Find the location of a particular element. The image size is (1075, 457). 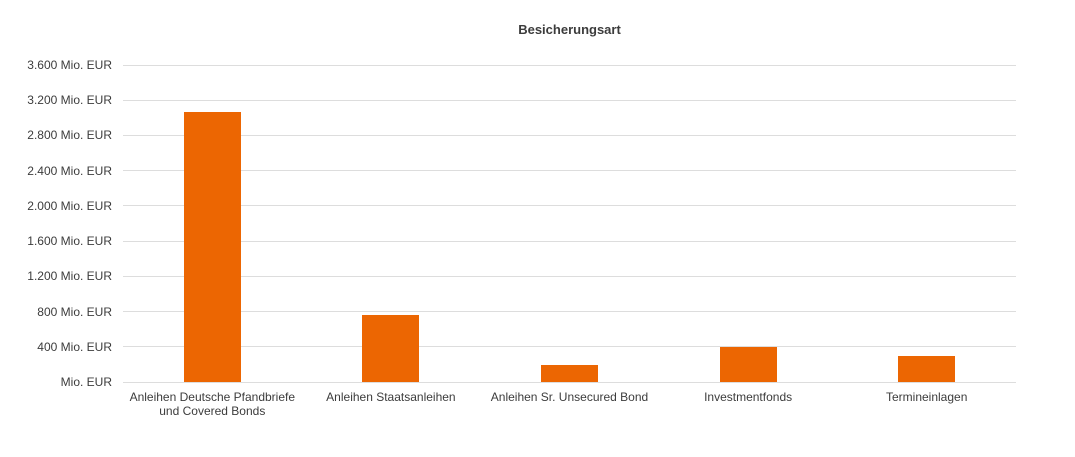

x-axis-category-label: Anleihen Sr. Unsecured Bond is located at coordinates (569, 397).